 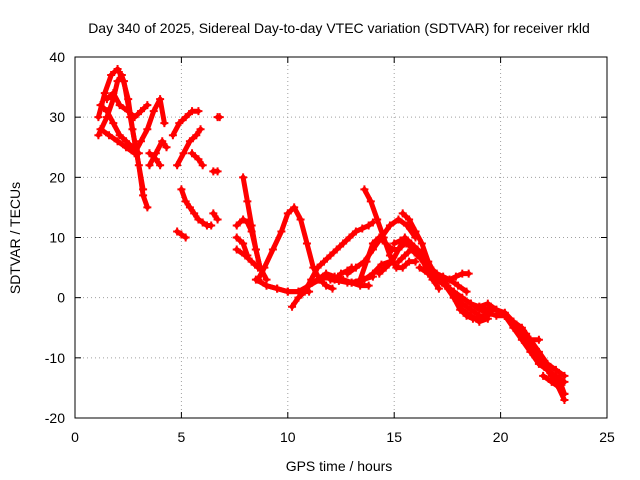 I want to click on y-axis-label: SDTVAR / TECUs, so click(x=15, y=238).